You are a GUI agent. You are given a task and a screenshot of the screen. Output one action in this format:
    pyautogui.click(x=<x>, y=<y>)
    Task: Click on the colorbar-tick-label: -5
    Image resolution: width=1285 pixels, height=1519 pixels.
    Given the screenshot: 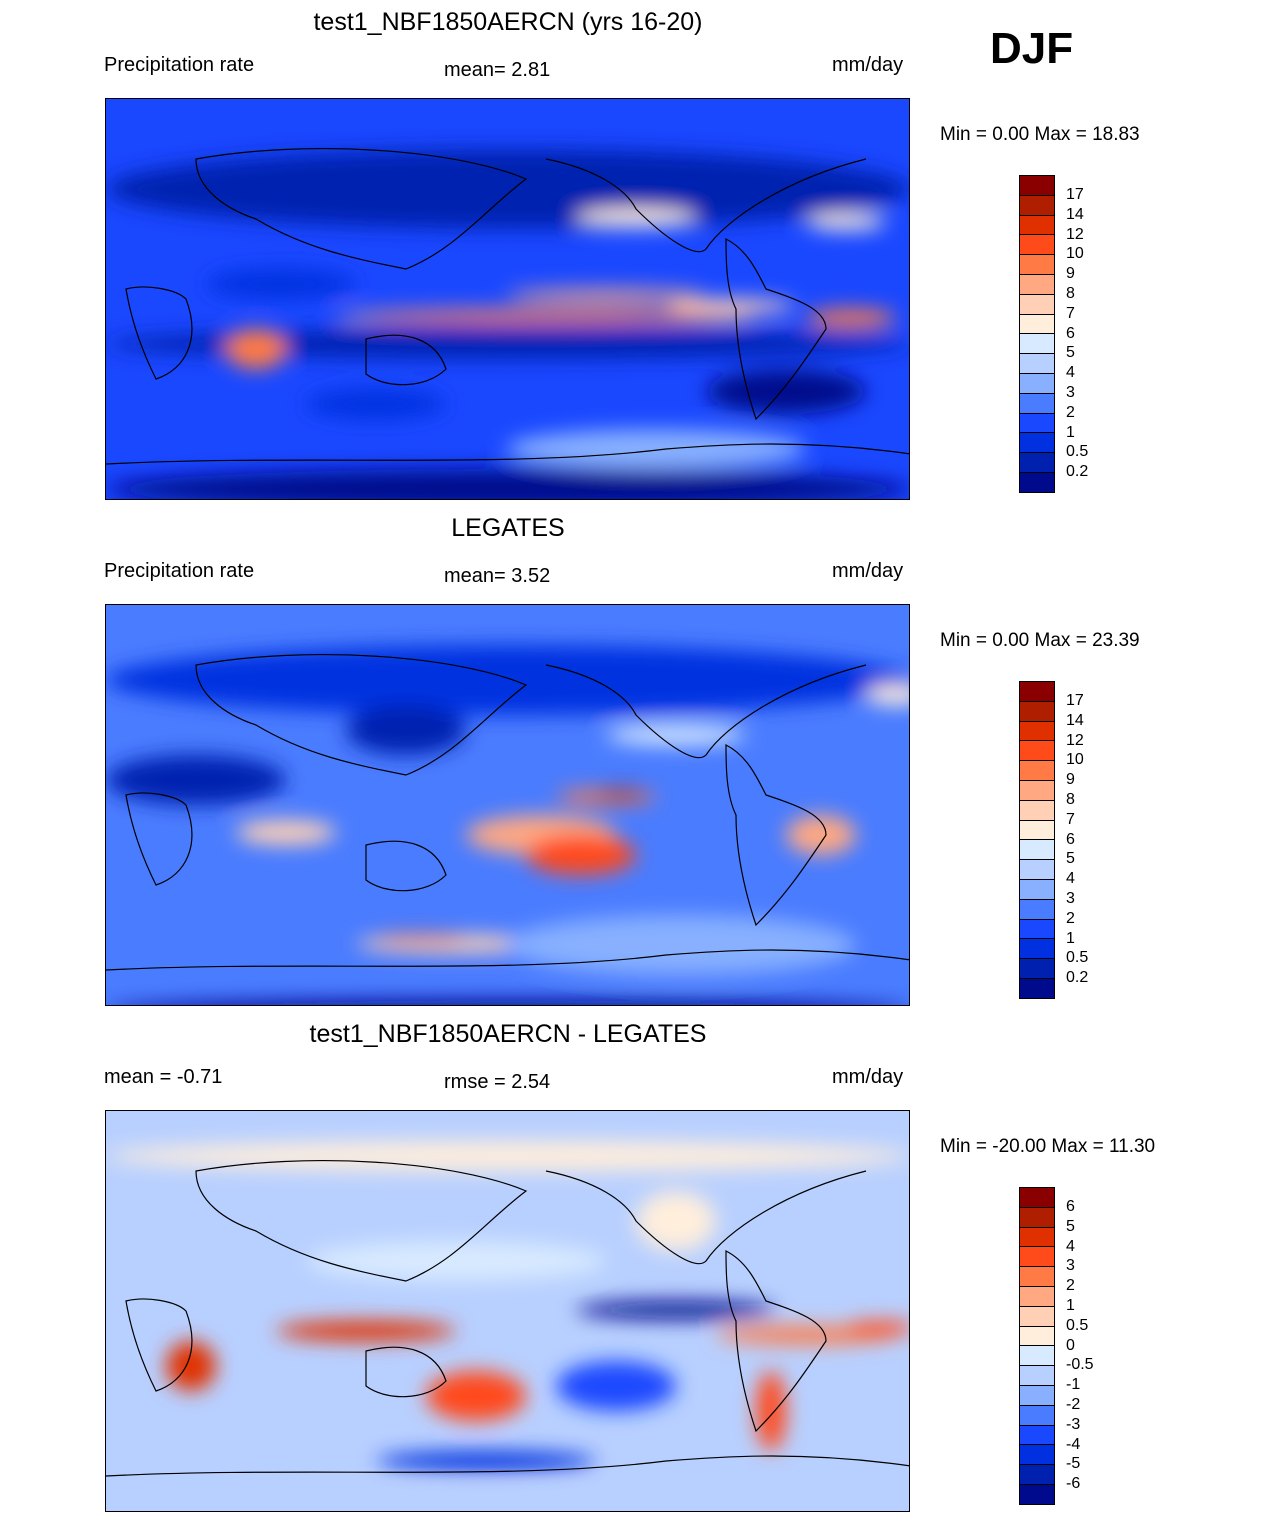 What is the action you would take?
    pyautogui.click(x=1073, y=1464)
    